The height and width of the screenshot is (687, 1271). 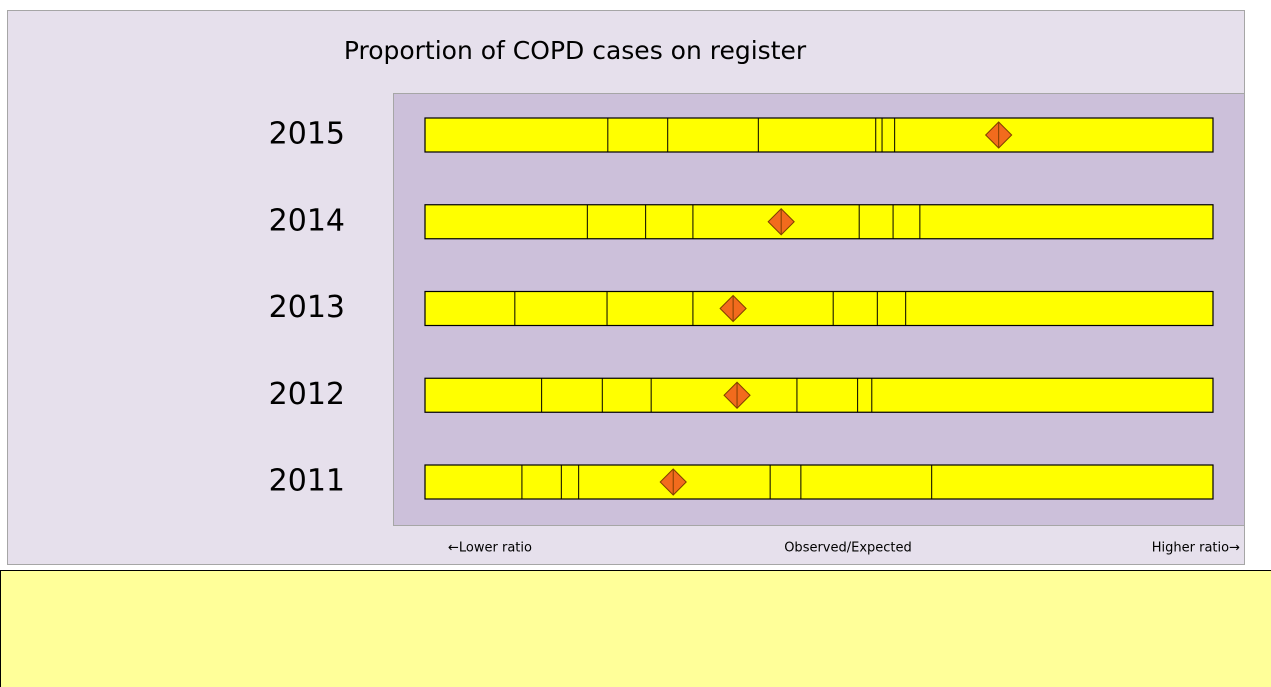 I want to click on year-label: 2014, so click(x=307, y=220).